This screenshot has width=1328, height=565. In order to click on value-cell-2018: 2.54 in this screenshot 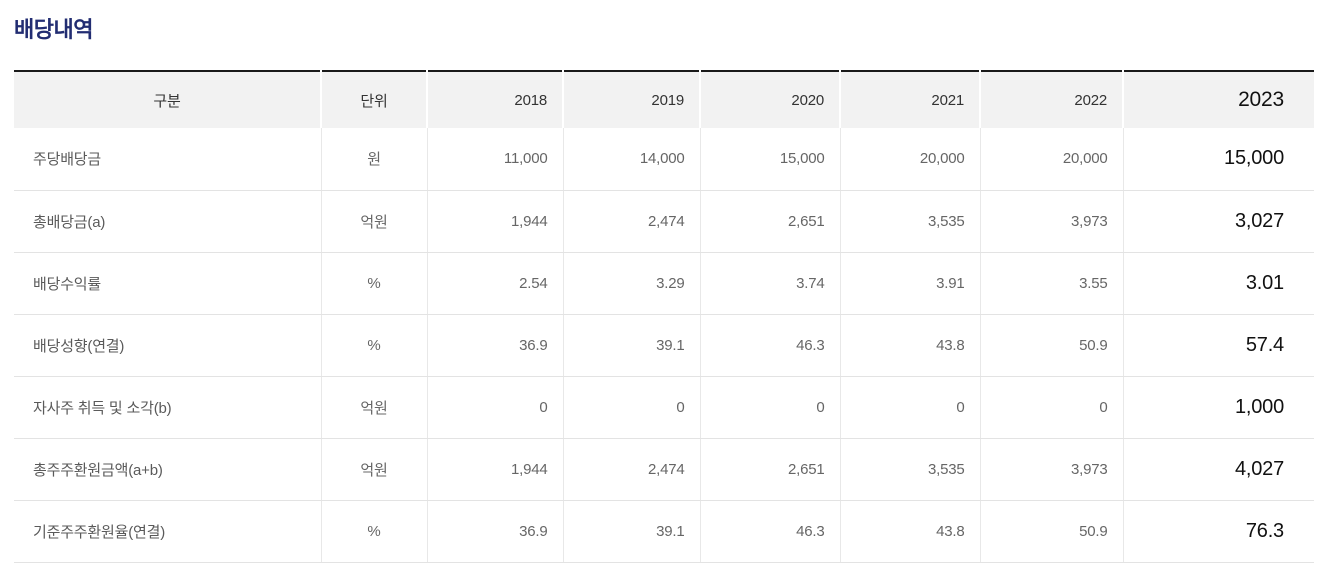, I will do `click(494, 283)`.